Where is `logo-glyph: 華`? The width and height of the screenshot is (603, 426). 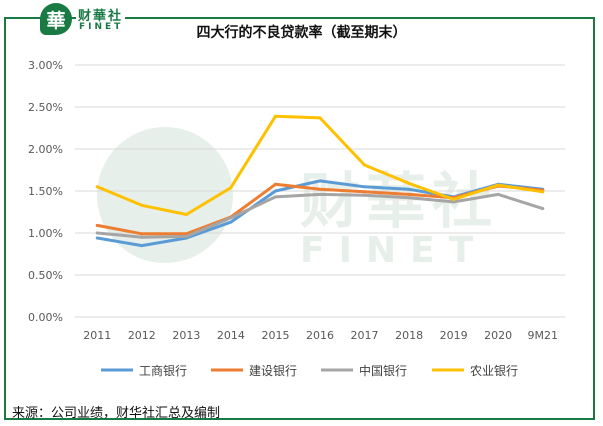 logo-glyph: 華 is located at coordinates (56, 20).